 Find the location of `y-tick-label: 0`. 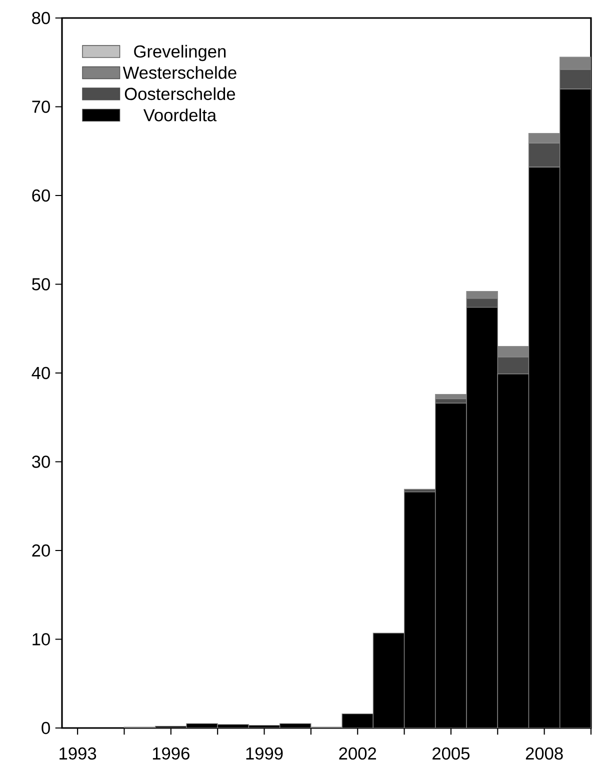

y-tick-label: 0 is located at coordinates (45, 728).